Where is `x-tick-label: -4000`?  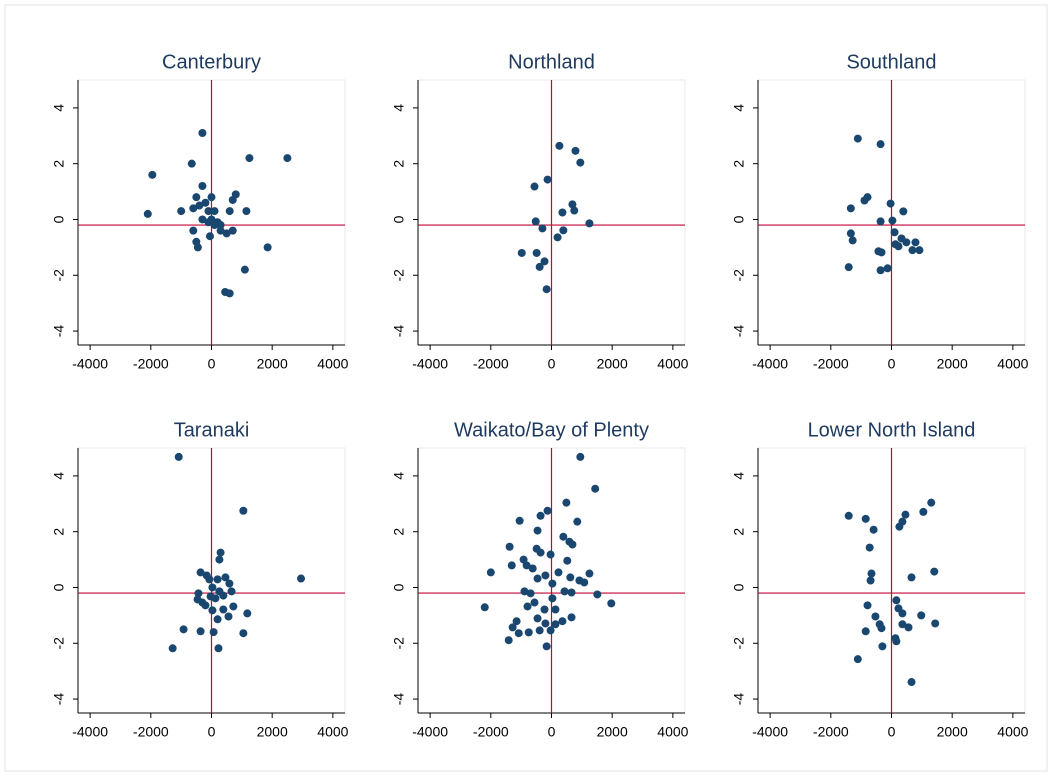
x-tick-label: -4000 is located at coordinates (770, 364).